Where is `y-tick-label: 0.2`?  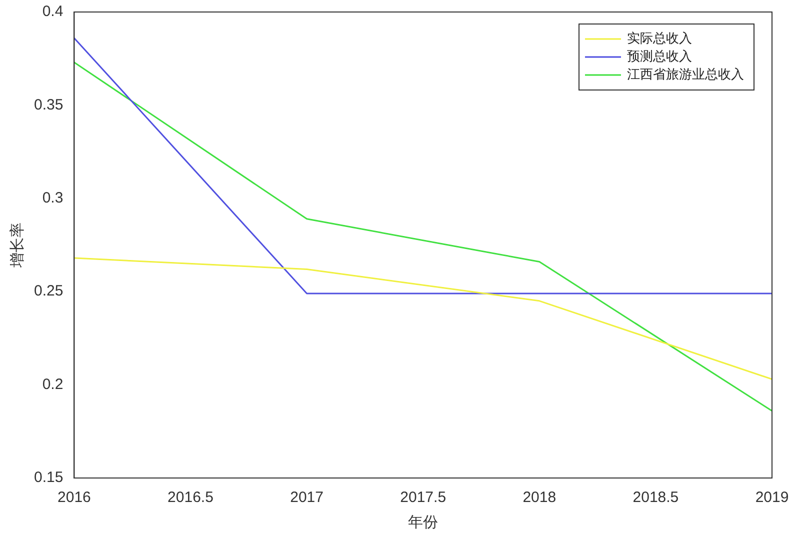
y-tick-label: 0.2 is located at coordinates (53, 384).